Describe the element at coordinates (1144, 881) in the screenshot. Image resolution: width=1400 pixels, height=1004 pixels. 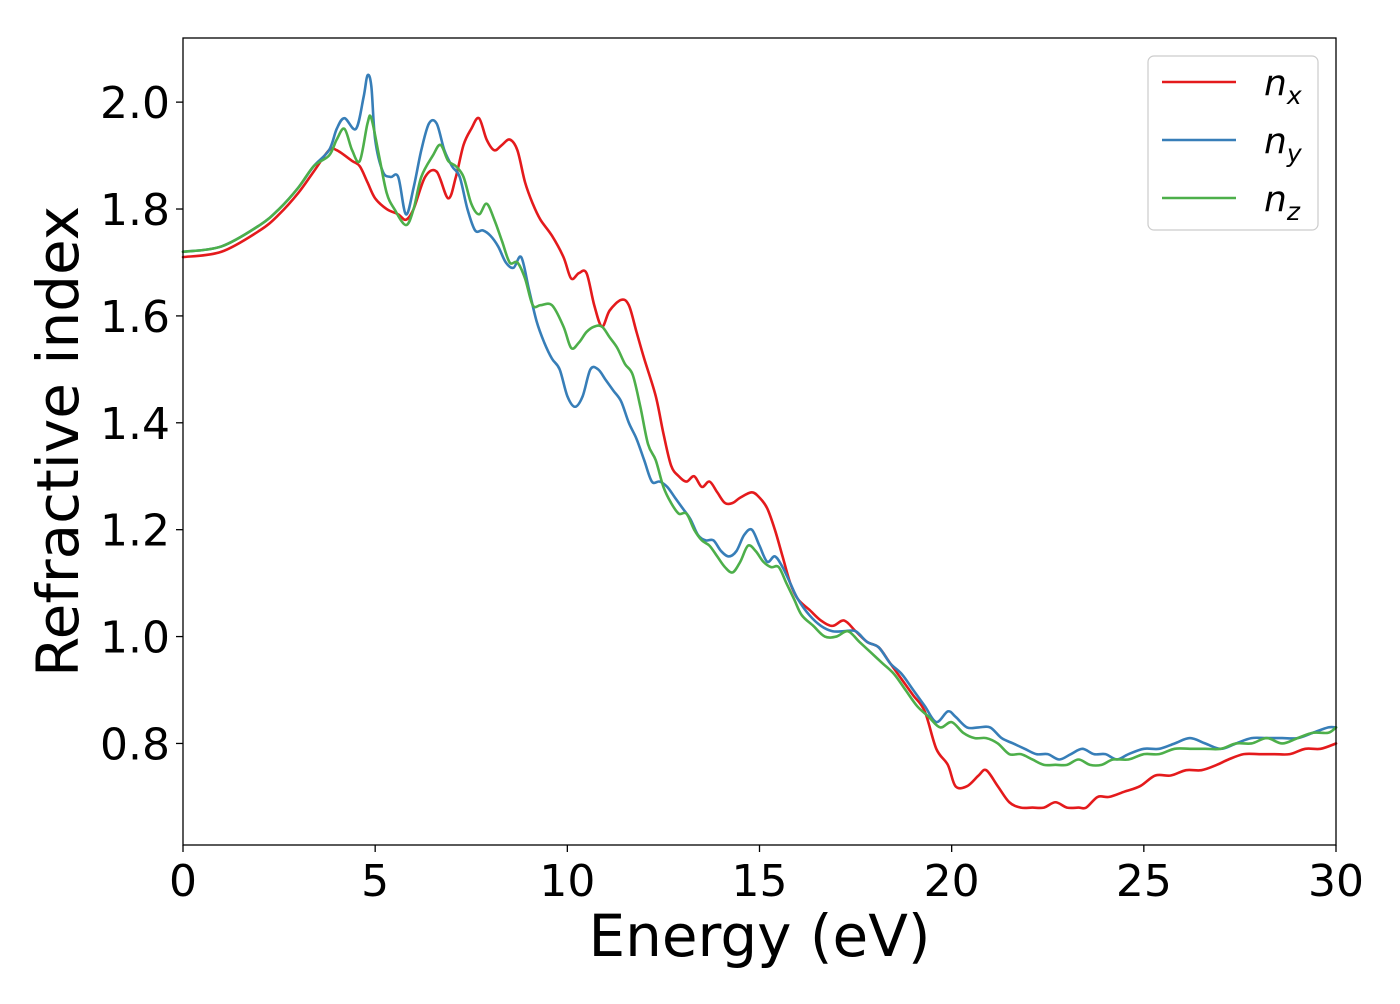
I see `x-tick-label: 25` at that location.